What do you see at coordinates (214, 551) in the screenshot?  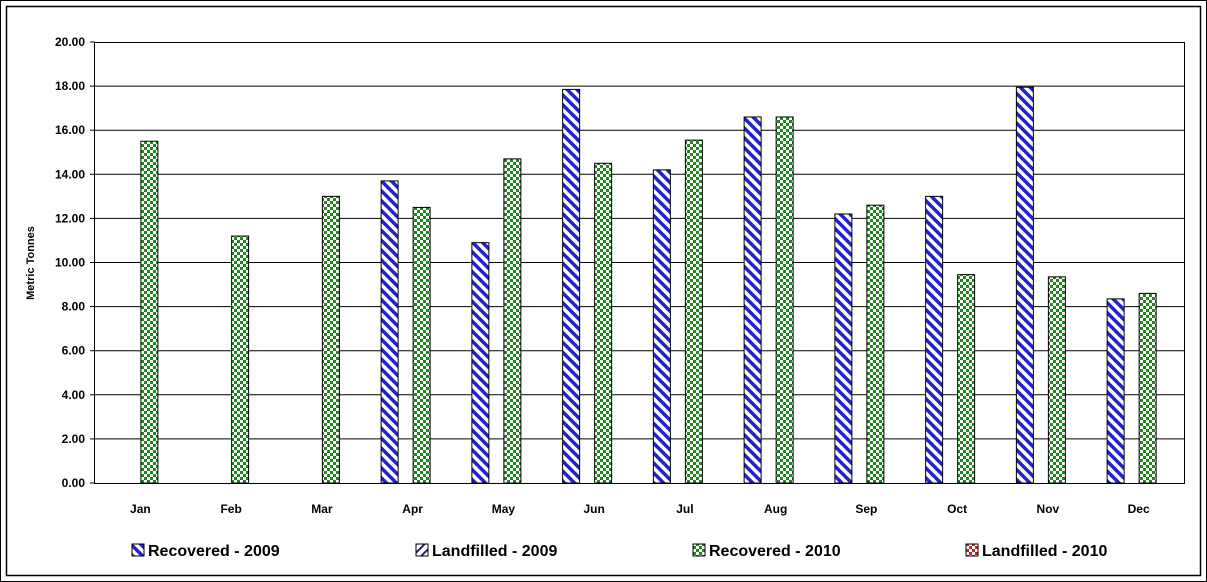 I see `legend-label: Recovered - 2009` at bounding box center [214, 551].